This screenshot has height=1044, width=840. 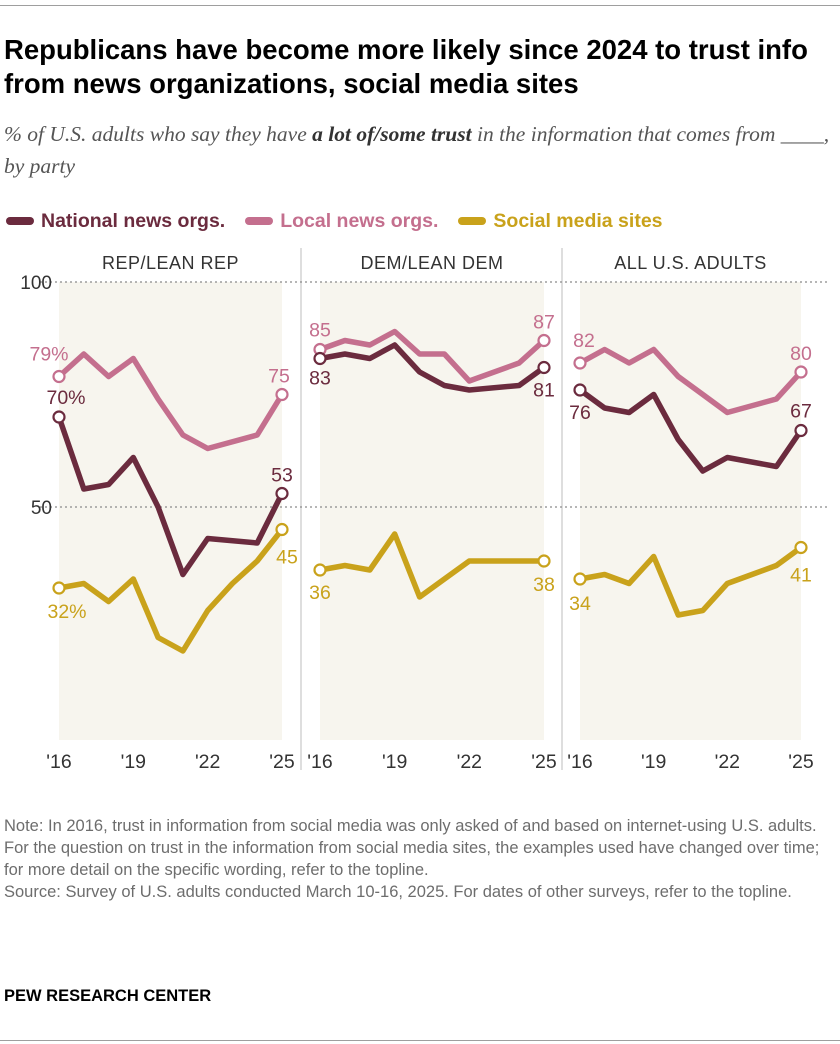 What do you see at coordinates (580, 413) in the screenshot?
I see `data-label-first-national-3: 76` at bounding box center [580, 413].